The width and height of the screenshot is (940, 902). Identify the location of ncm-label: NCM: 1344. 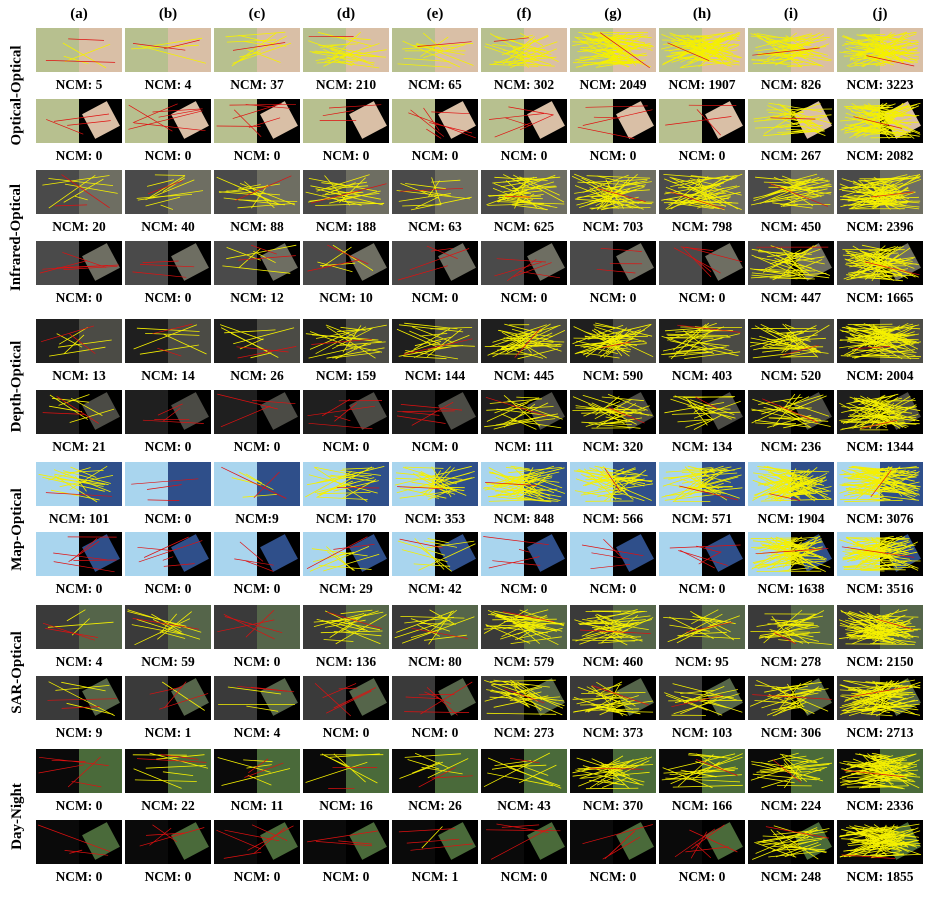
(880, 446).